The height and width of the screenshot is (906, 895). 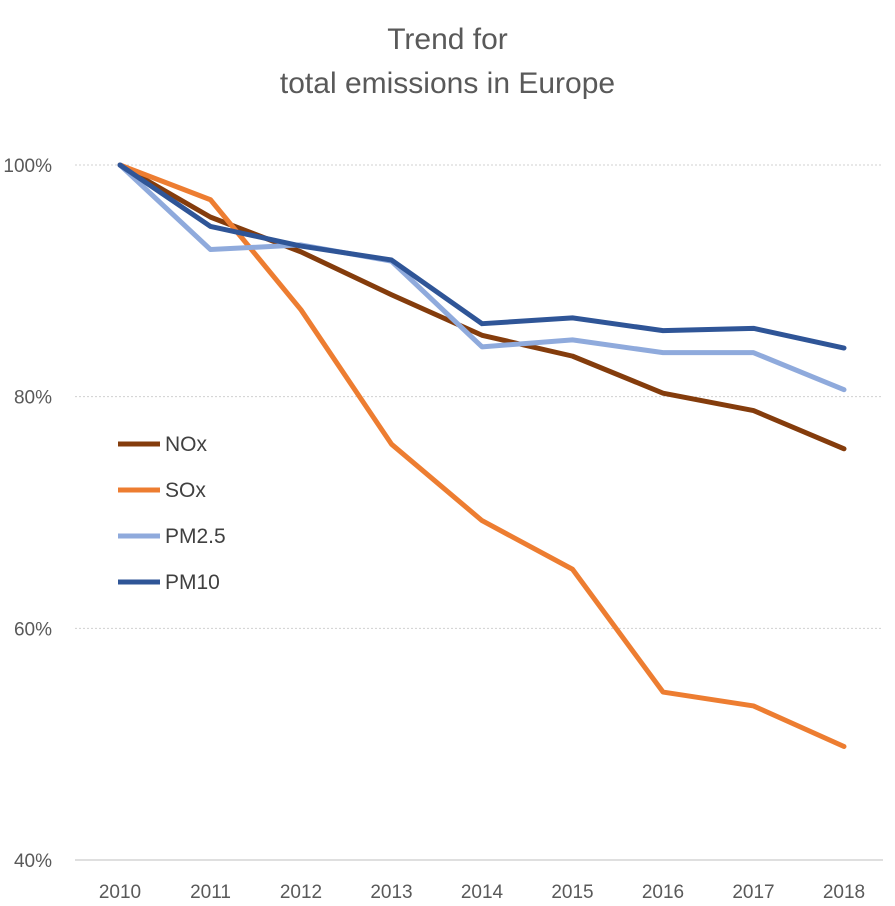 I want to click on chart-title-line-2: total emissions in Europe, so click(x=447, y=83).